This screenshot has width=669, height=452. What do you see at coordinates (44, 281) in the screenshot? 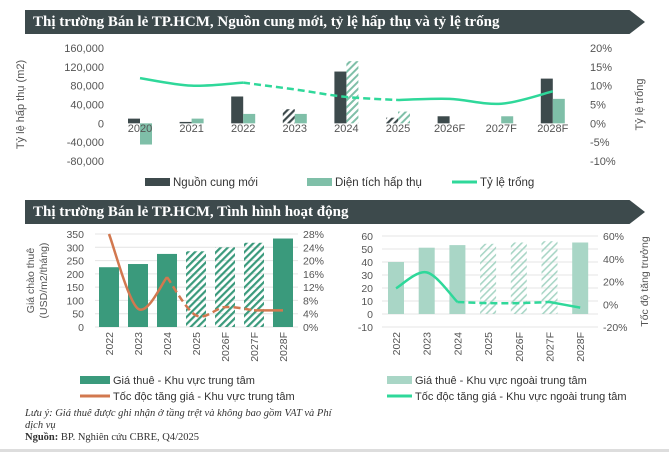
I see `y-axis-title: (USD/m2/tháng)` at bounding box center [44, 281].